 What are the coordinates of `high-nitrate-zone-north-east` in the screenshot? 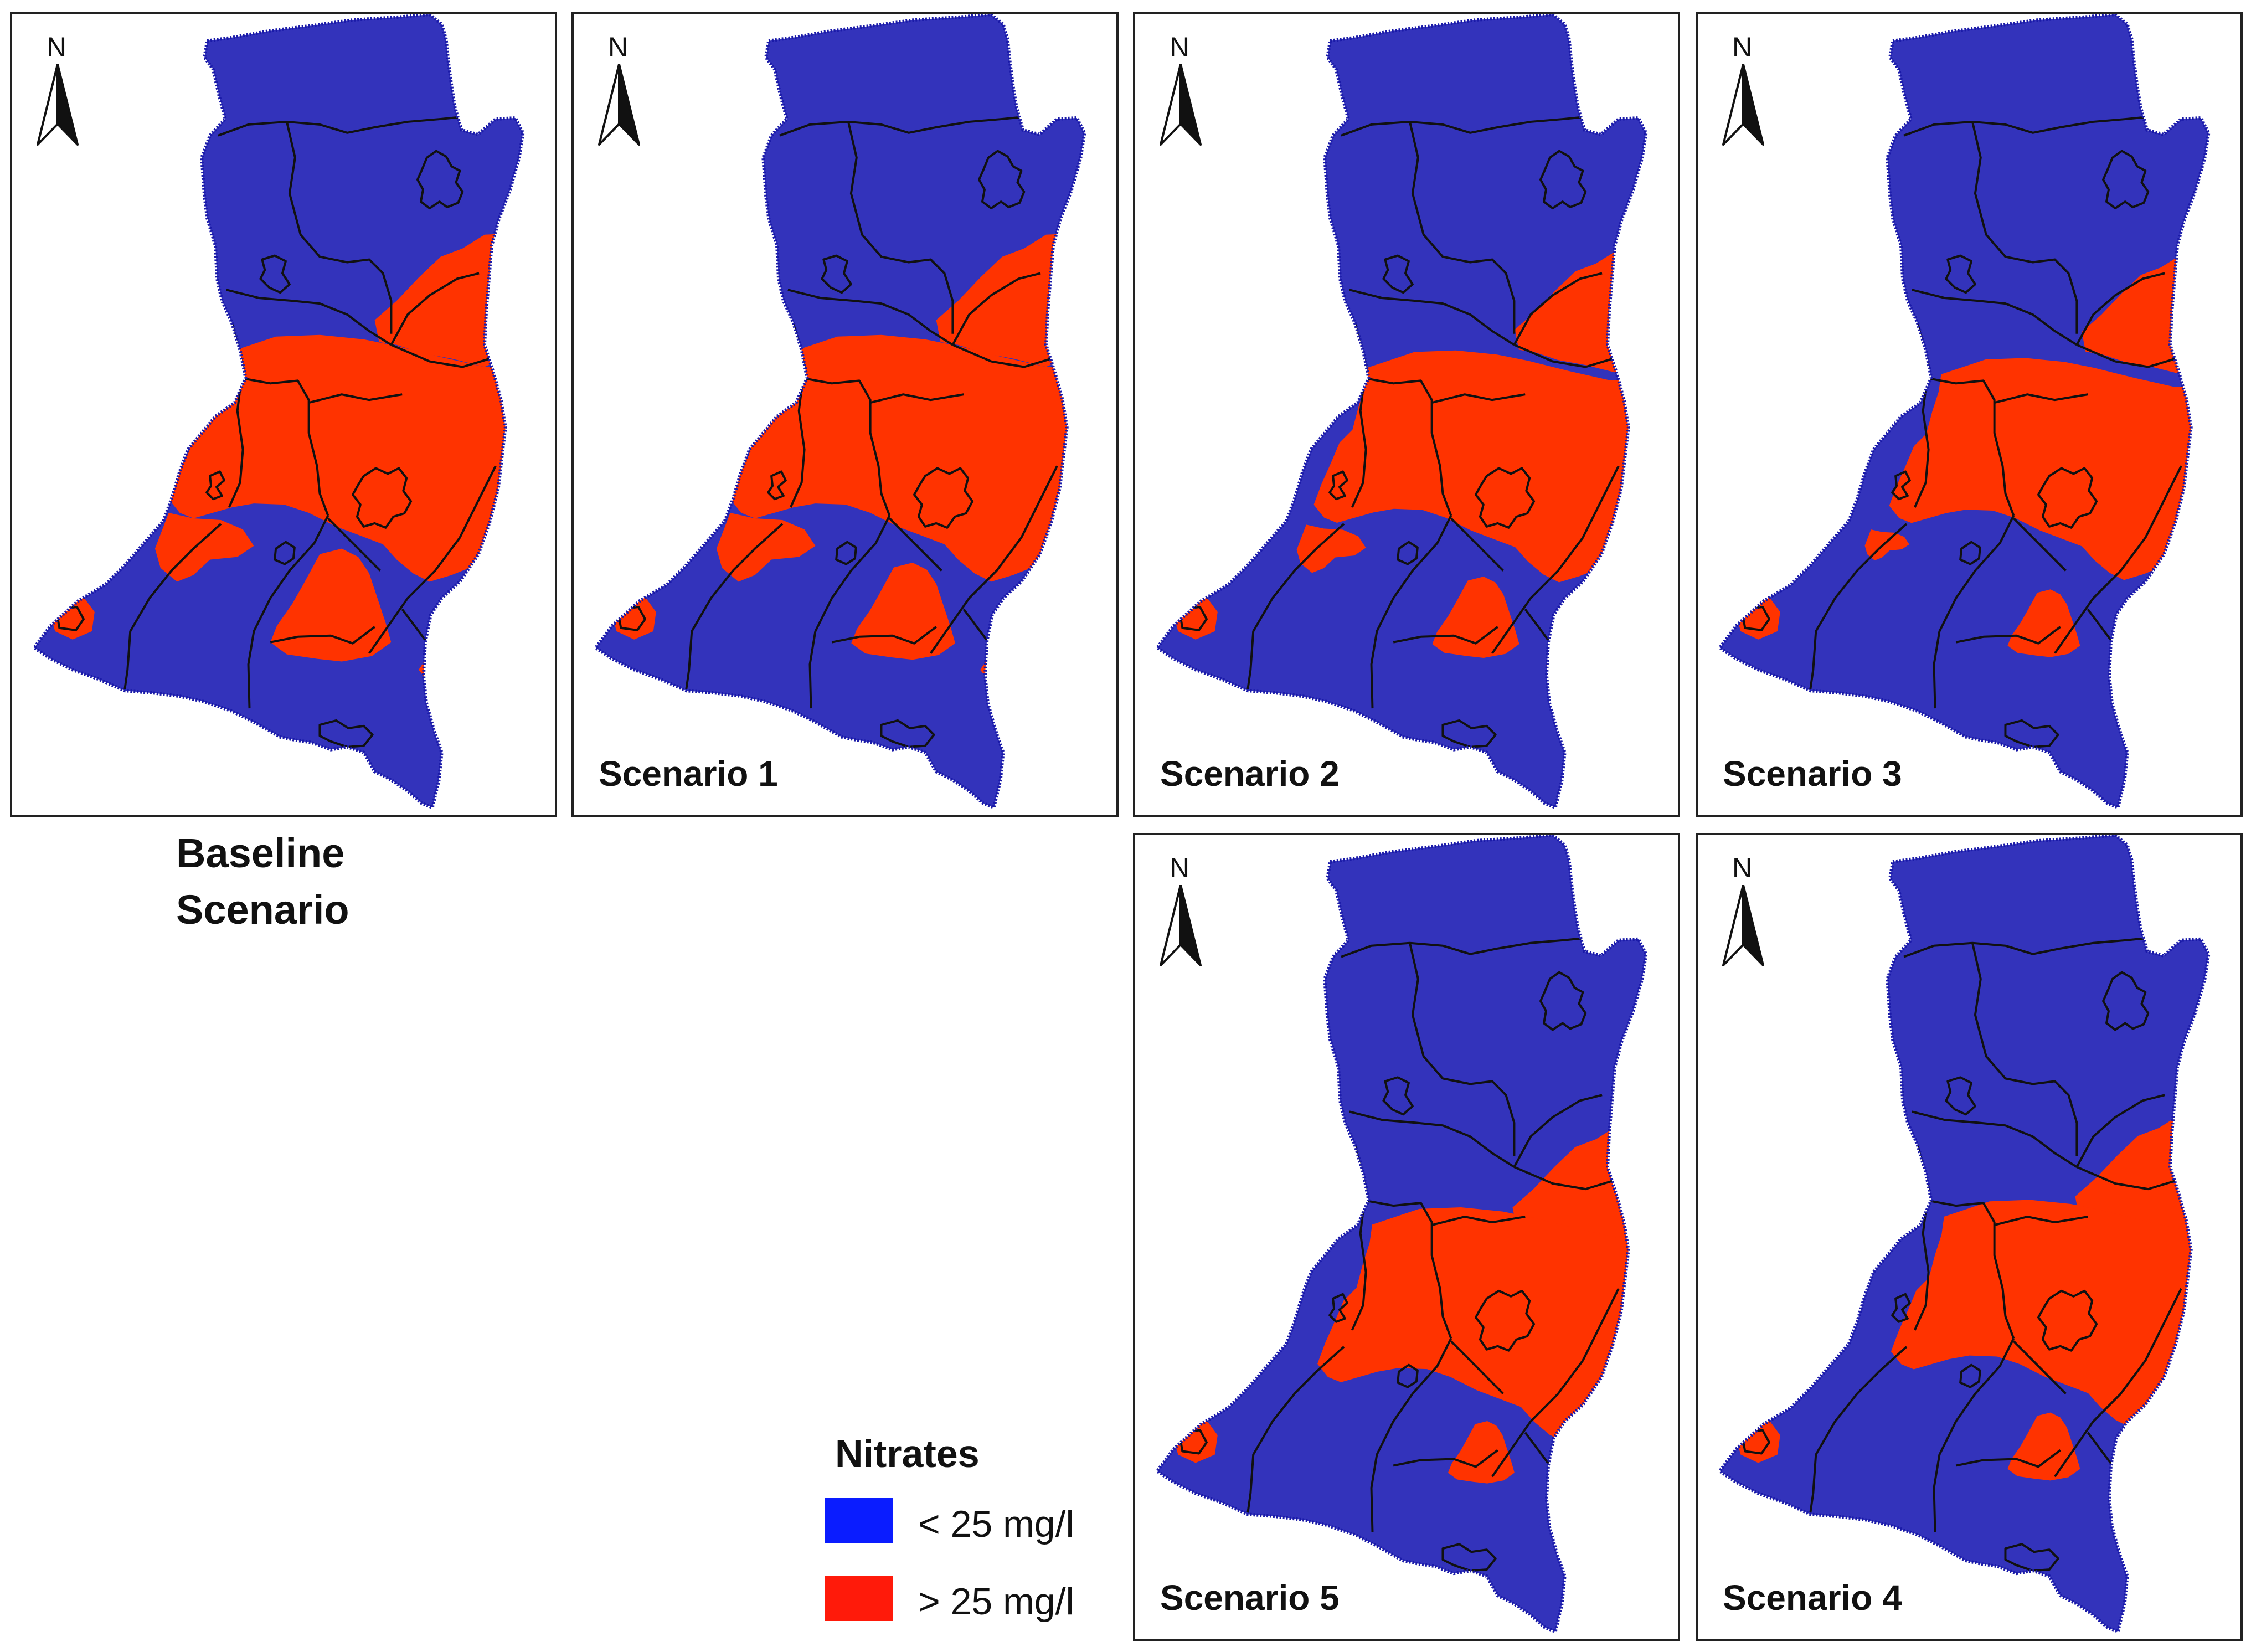 It's located at (1009, 300).